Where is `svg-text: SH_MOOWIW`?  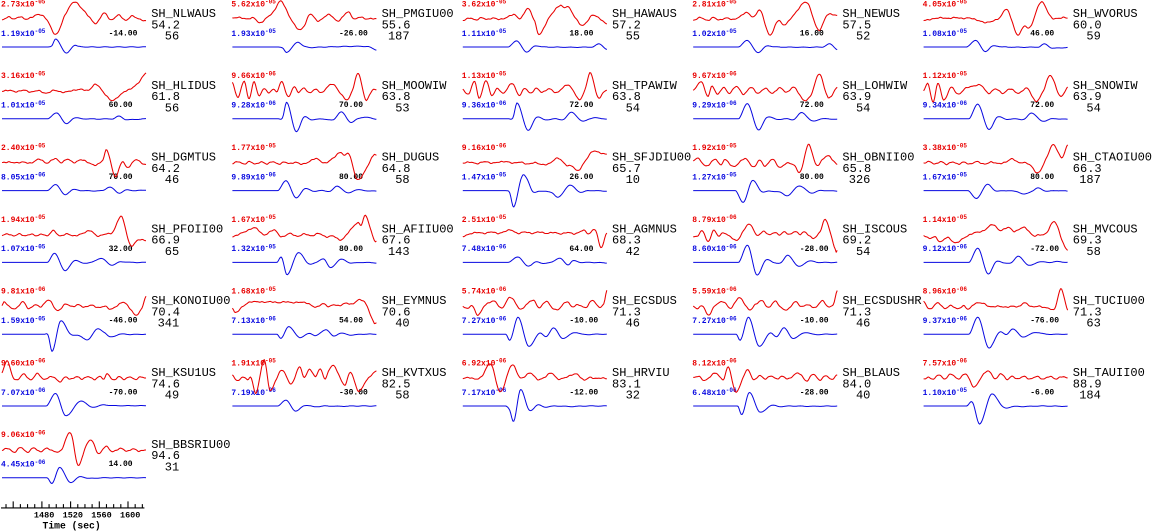 svg-text: SH_MOOWIW is located at coordinates (415, 86).